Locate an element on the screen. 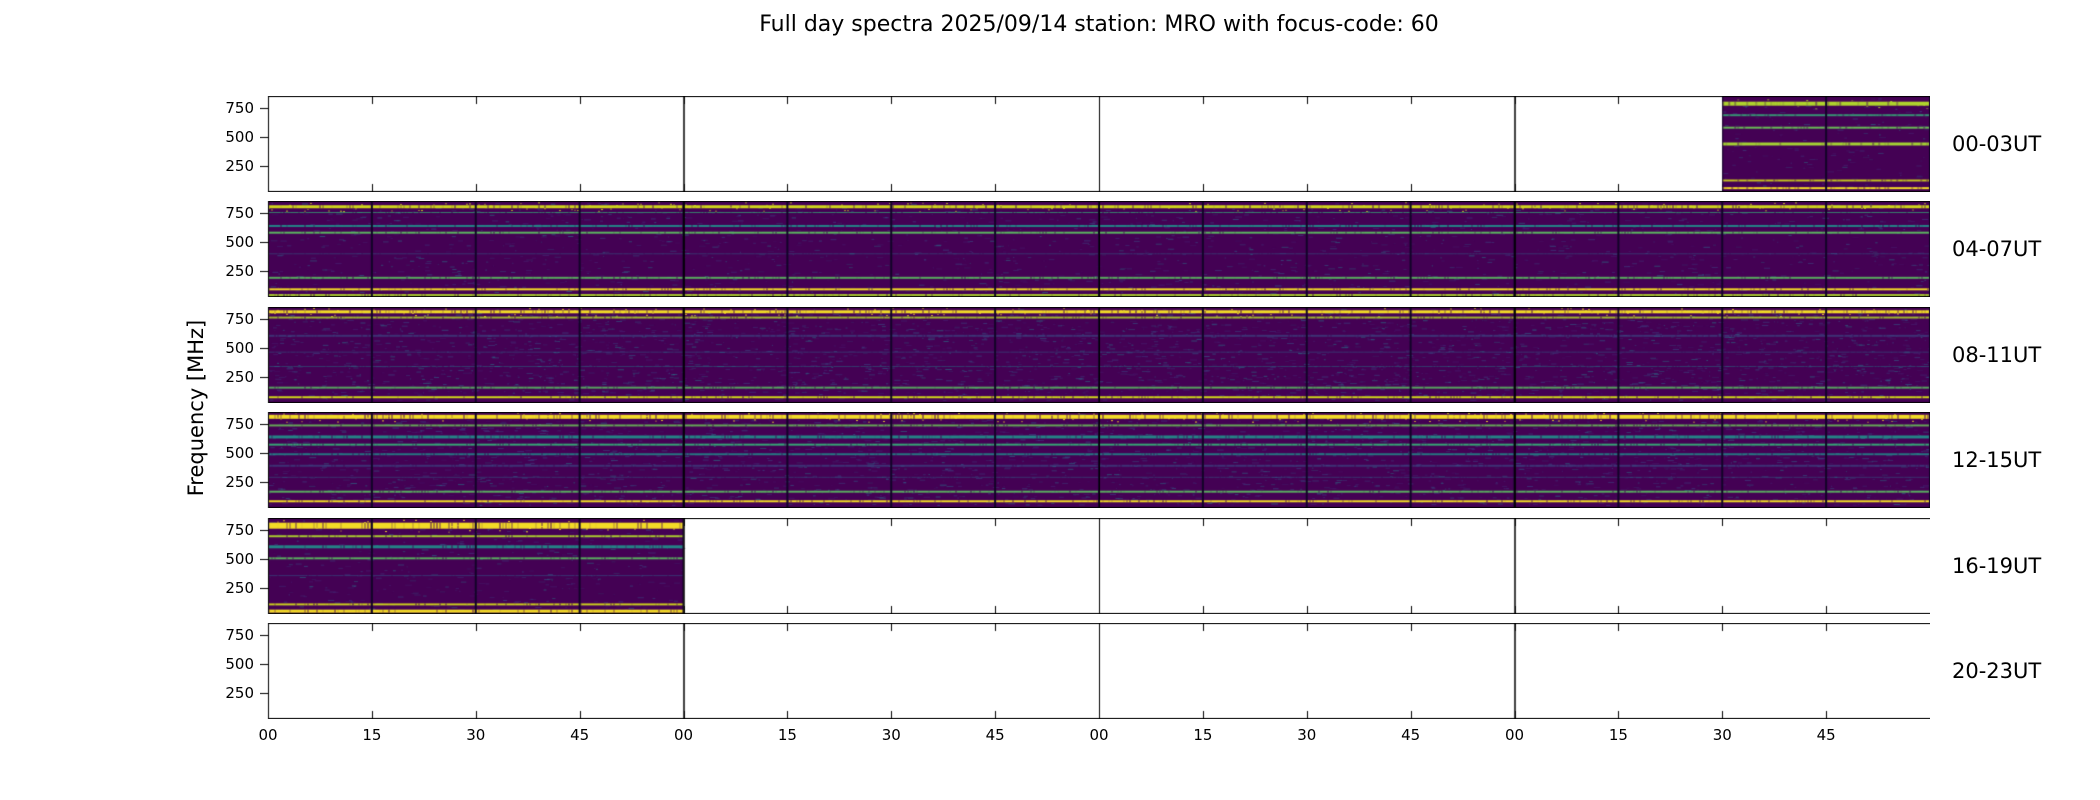 Image resolution: width=2100 pixels, height=800 pixels. row-label: 16-19UT is located at coordinates (1997, 566).